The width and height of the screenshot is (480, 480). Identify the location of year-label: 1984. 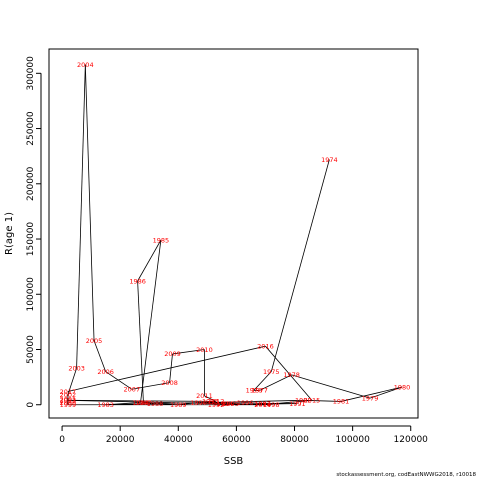
(140, 403).